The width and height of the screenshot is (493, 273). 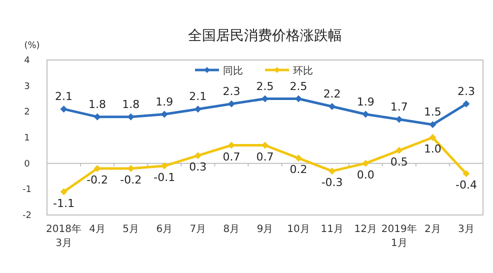 I want to click on y-tick-label: -2, so click(x=27, y=216).